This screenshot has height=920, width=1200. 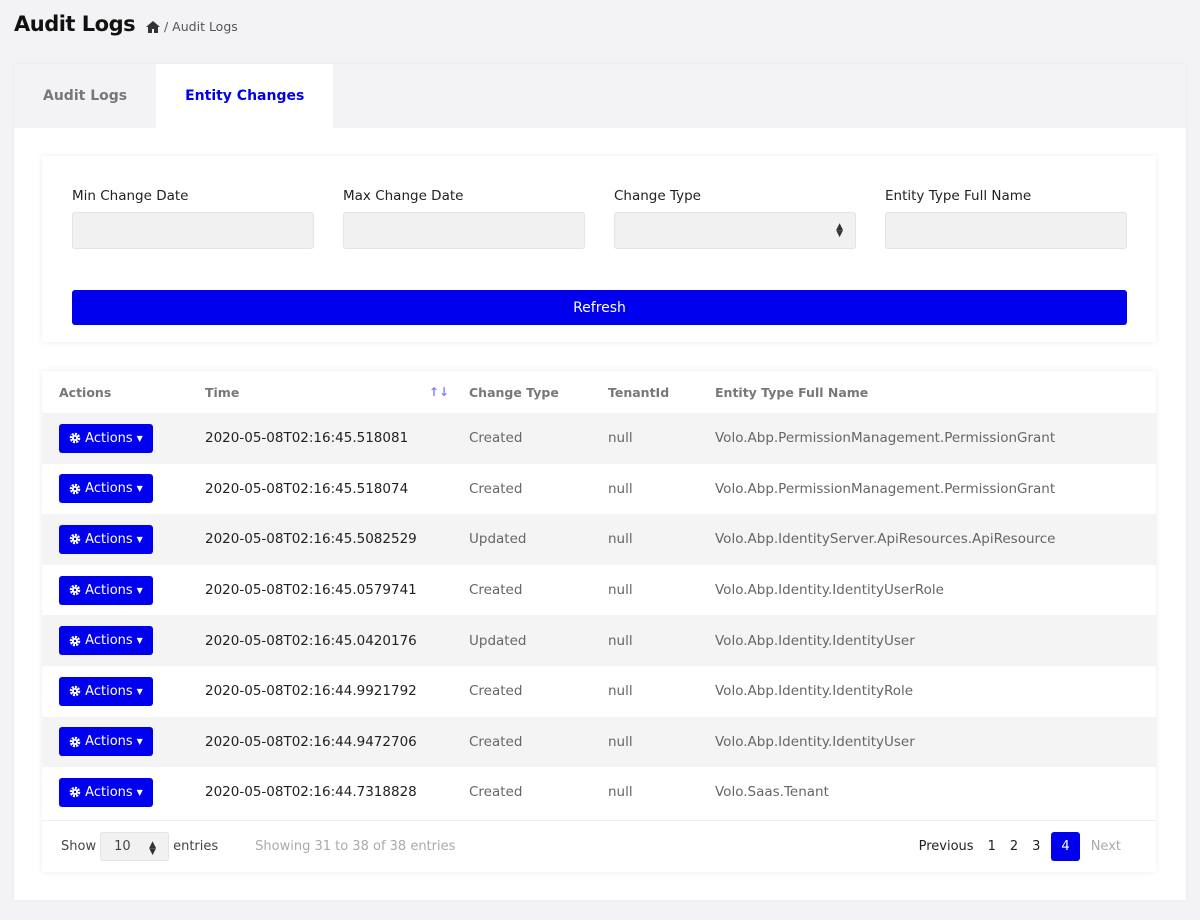 What do you see at coordinates (355, 846) in the screenshot?
I see `pagination-info: Showing 31 to 38 of 38 entries` at bounding box center [355, 846].